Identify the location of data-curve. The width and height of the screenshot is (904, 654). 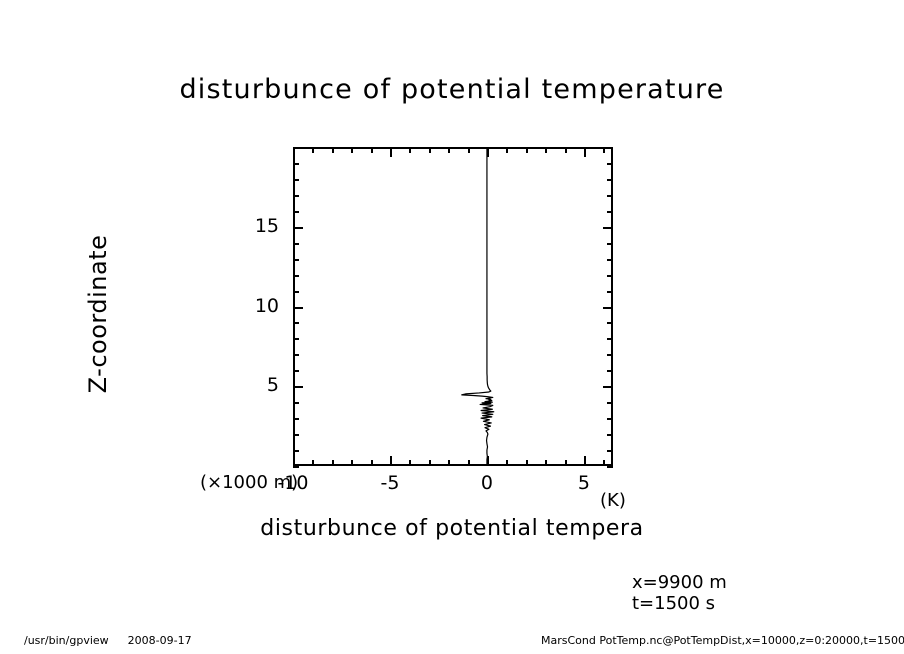
(478, 306).